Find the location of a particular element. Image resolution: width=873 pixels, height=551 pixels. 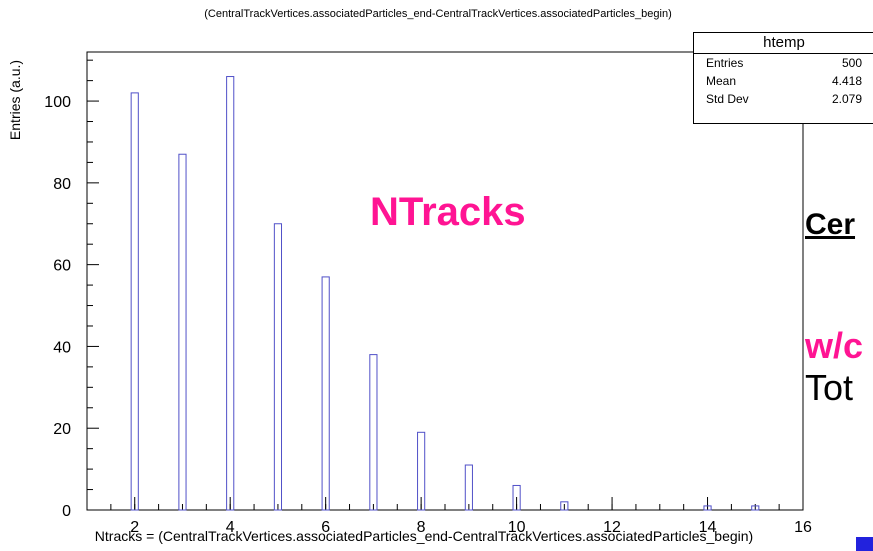

y-axis-label: Entries (a.u.) is located at coordinates (15, 100).